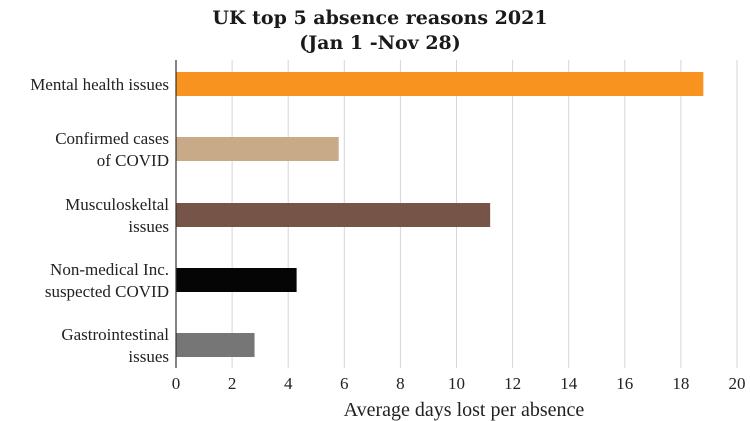 This screenshot has height=421, width=750. I want to click on x-tick-label: 8, so click(400, 383).